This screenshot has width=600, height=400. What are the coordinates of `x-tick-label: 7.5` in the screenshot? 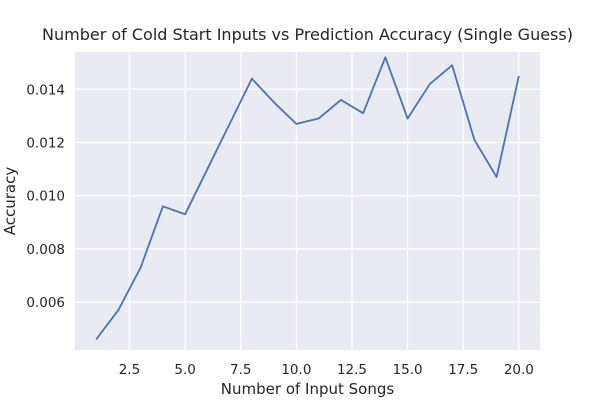 It's located at (240, 370).